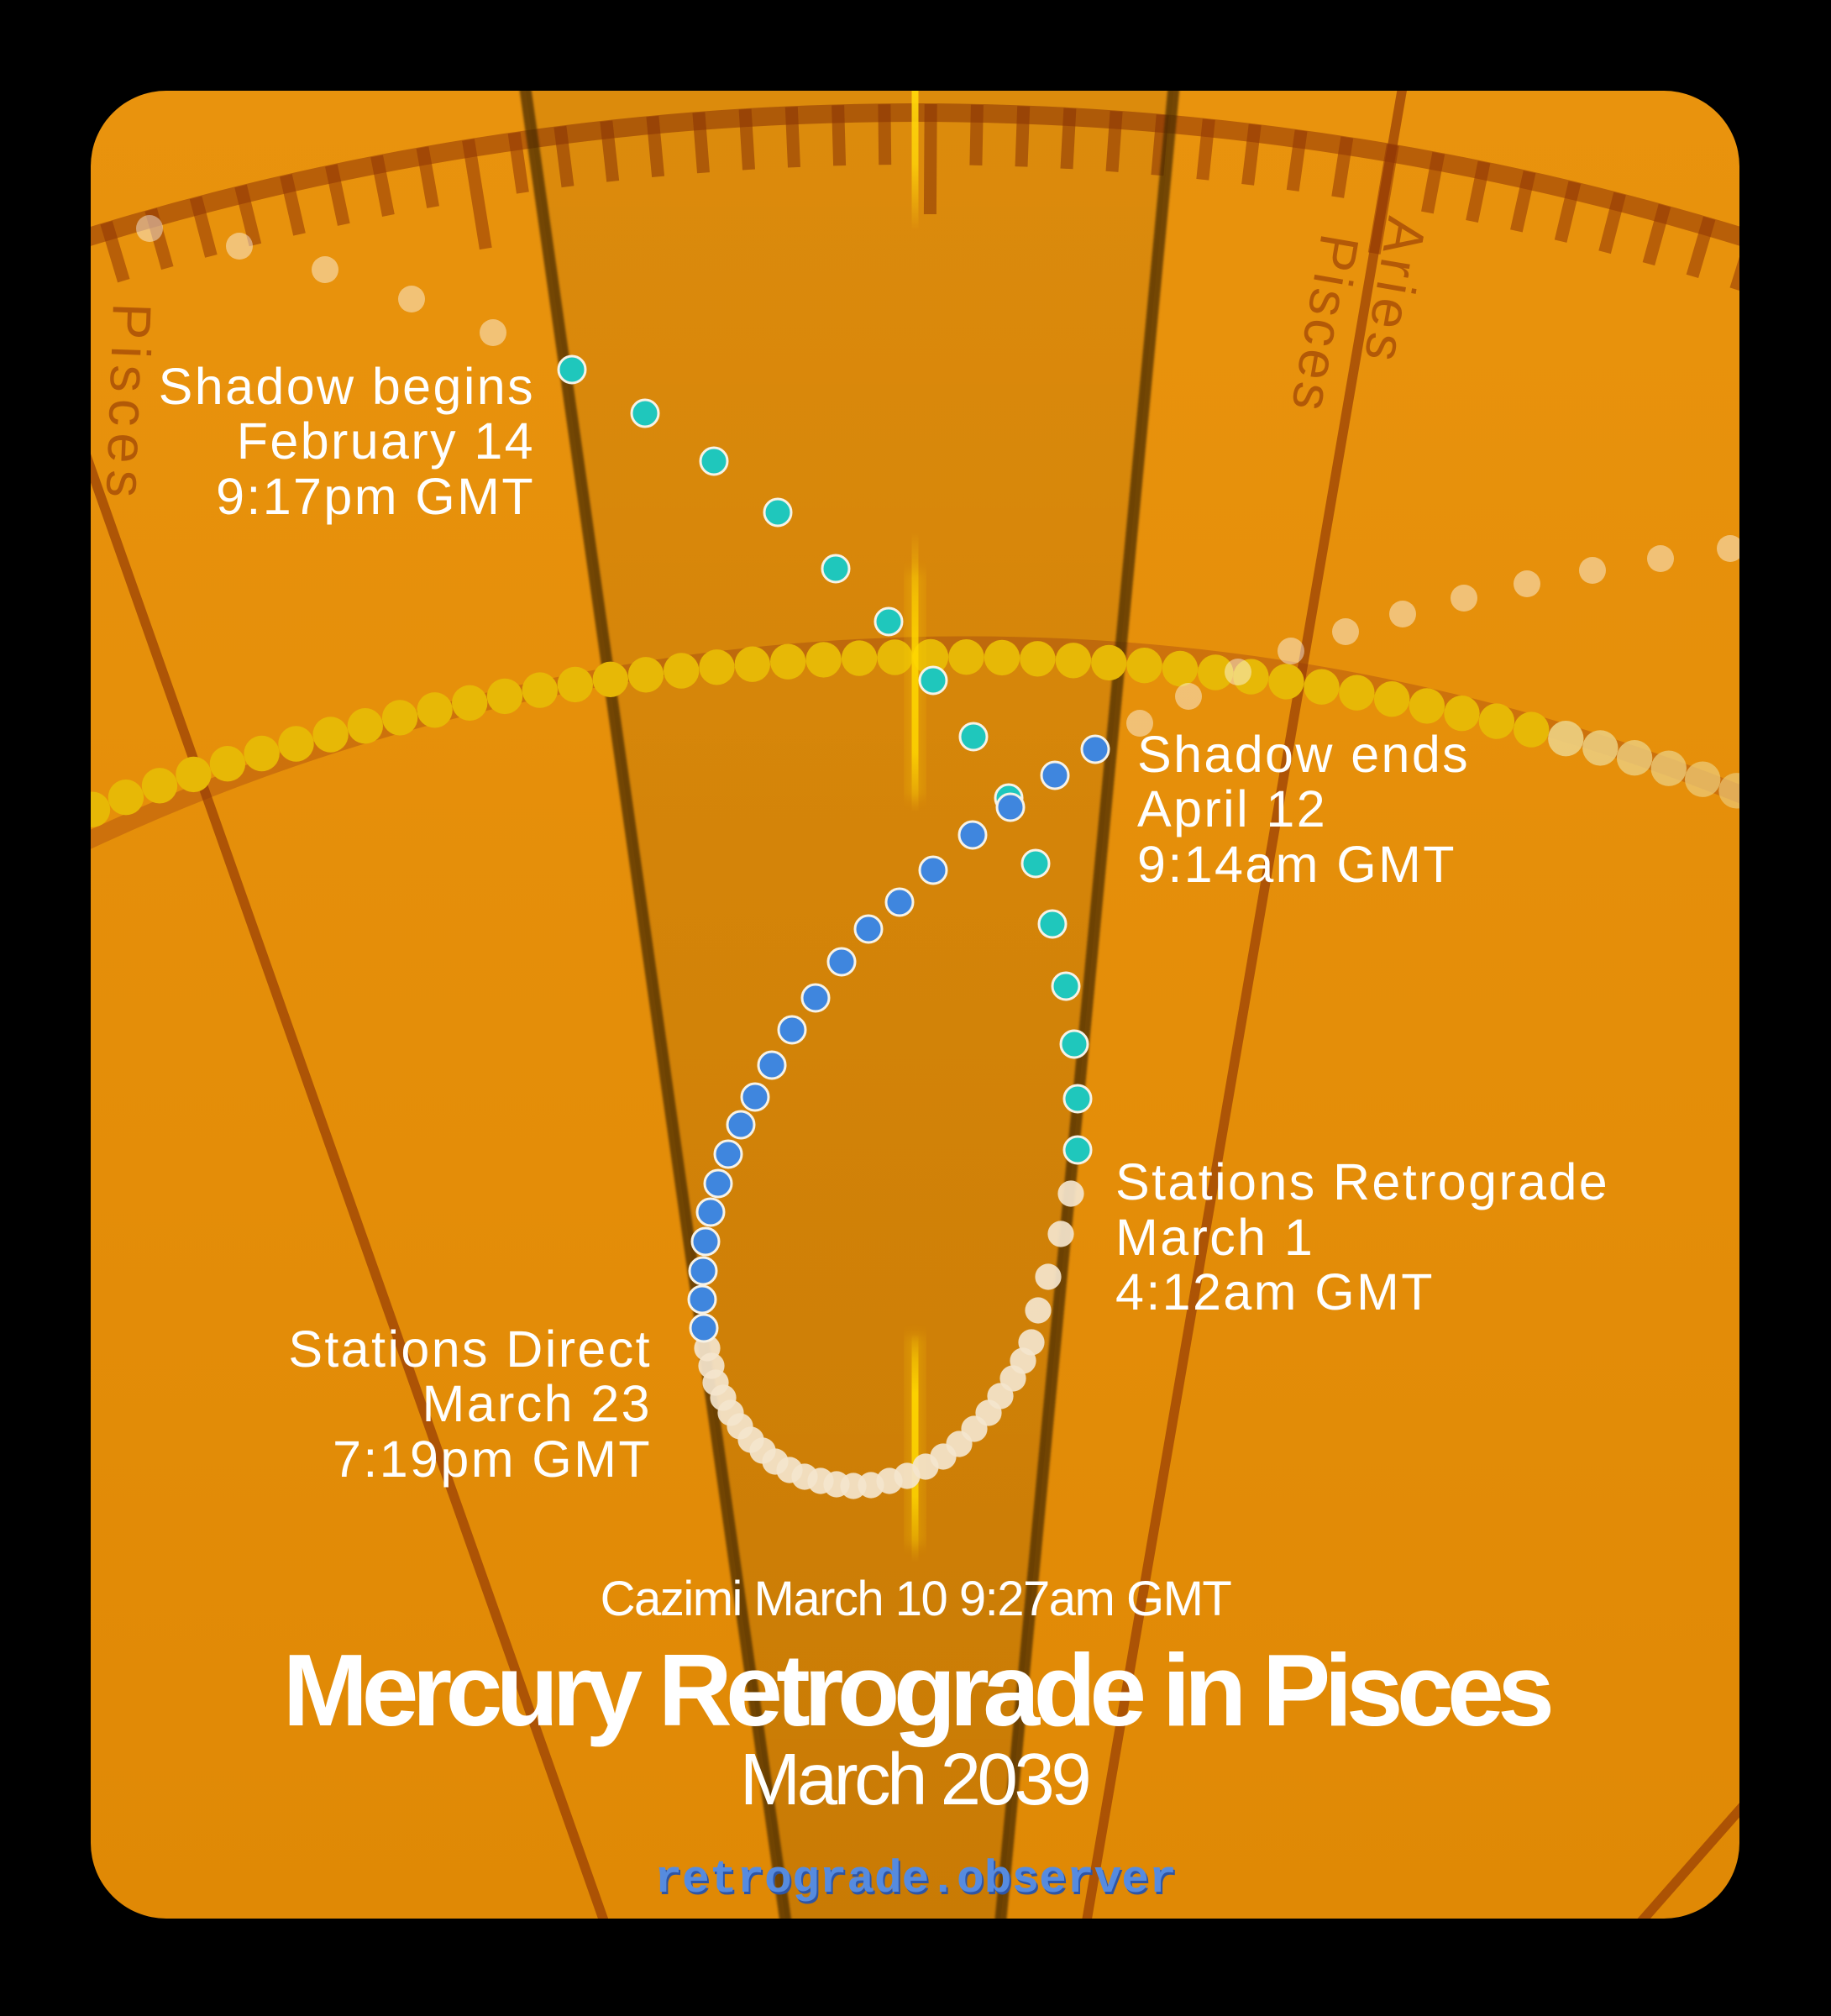 Image resolution: width=1831 pixels, height=2016 pixels. What do you see at coordinates (129, 404) in the screenshot?
I see `svg-text: Pisces` at bounding box center [129, 404].